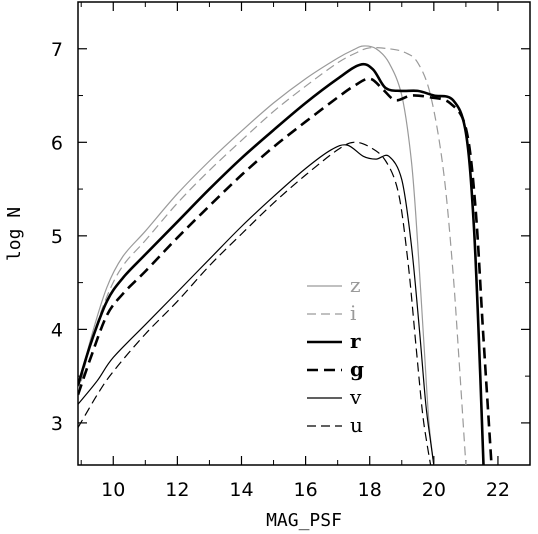  Describe the element at coordinates (14, 234) in the screenshot. I see `y-axis-title: log N` at that location.